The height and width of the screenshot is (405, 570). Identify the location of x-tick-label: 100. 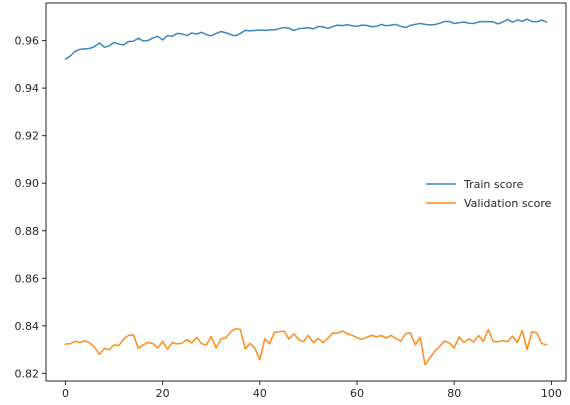
(551, 393).